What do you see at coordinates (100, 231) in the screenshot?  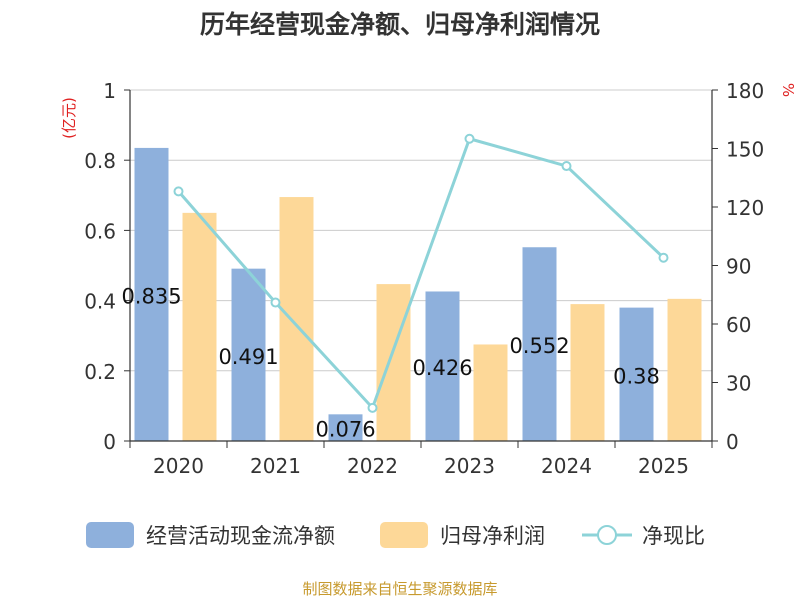 I see `left-tick-label: 0.6` at bounding box center [100, 231].